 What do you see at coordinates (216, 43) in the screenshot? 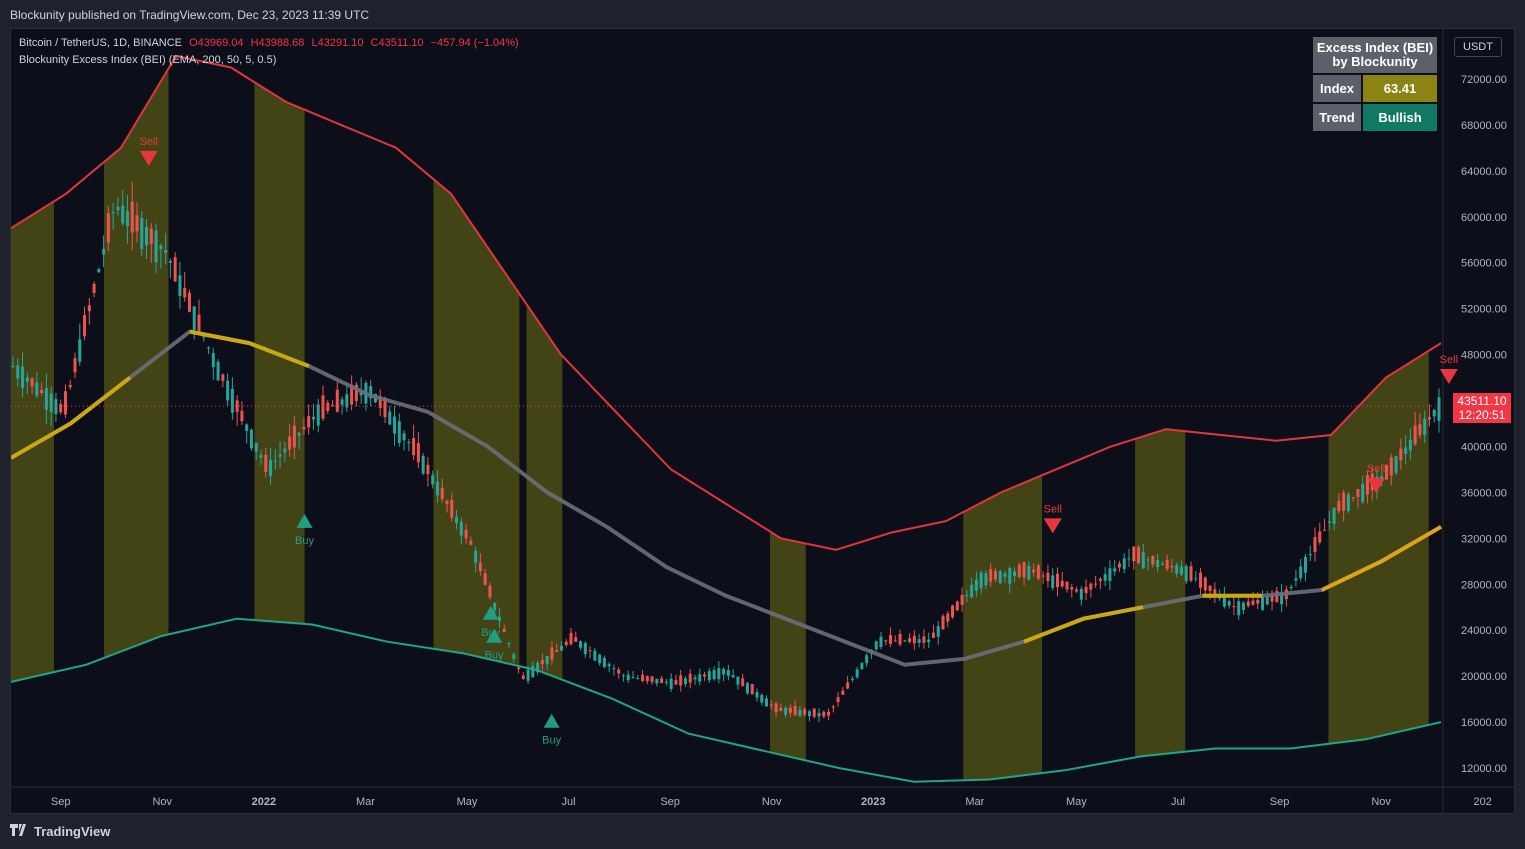
I see `open-value: O43969.04` at bounding box center [216, 43].